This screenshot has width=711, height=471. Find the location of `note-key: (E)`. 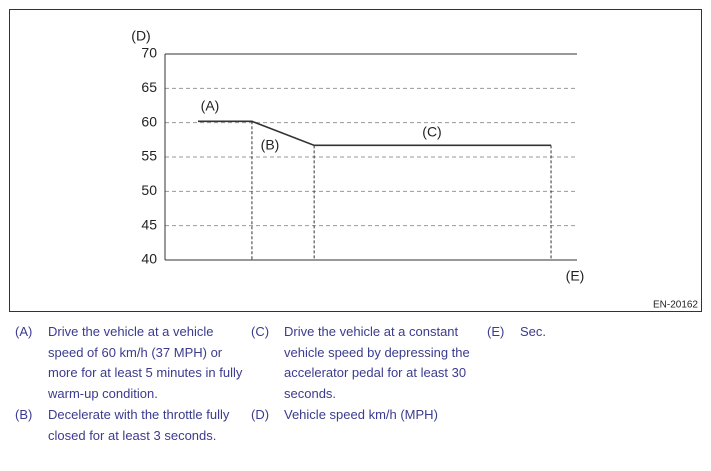

note-key: (E) is located at coordinates (496, 331).